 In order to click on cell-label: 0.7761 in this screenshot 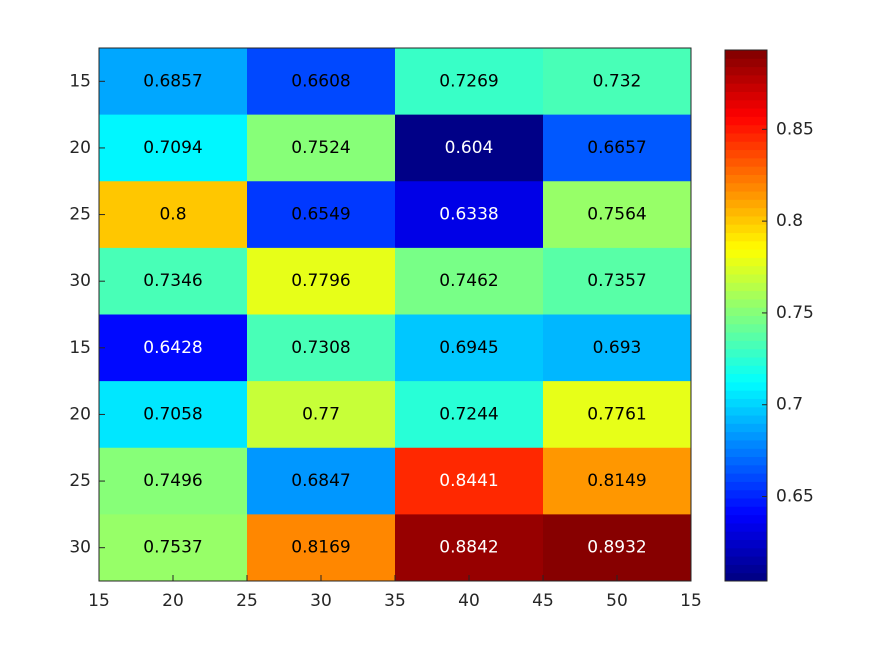, I will do `click(616, 414)`.